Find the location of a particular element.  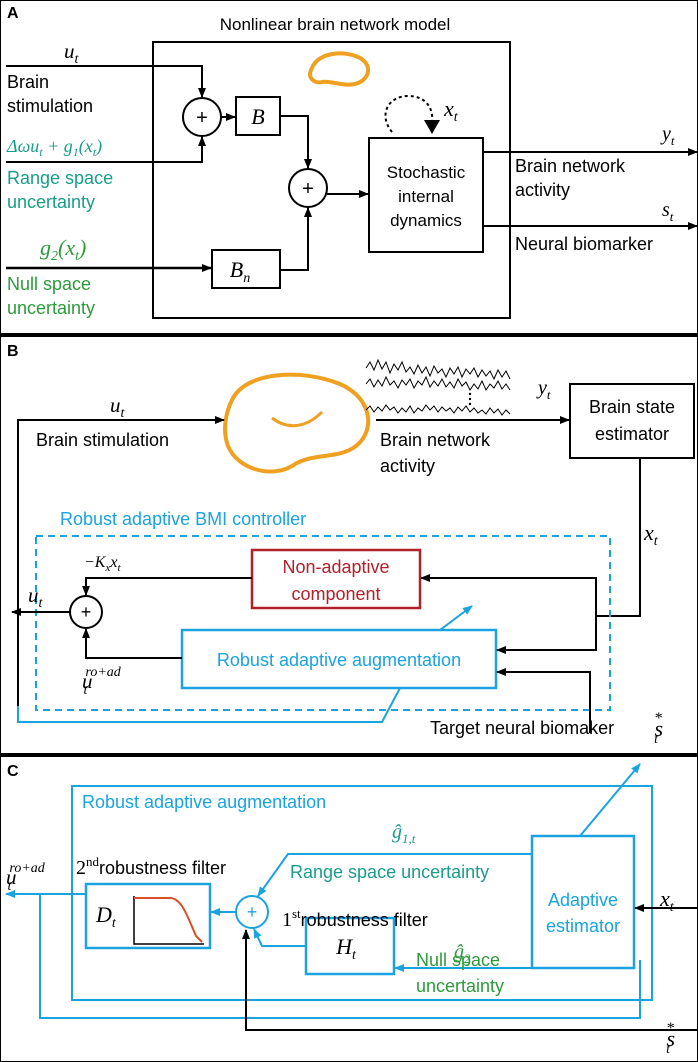

dynamics-label-3: dynamics is located at coordinates (426, 220).